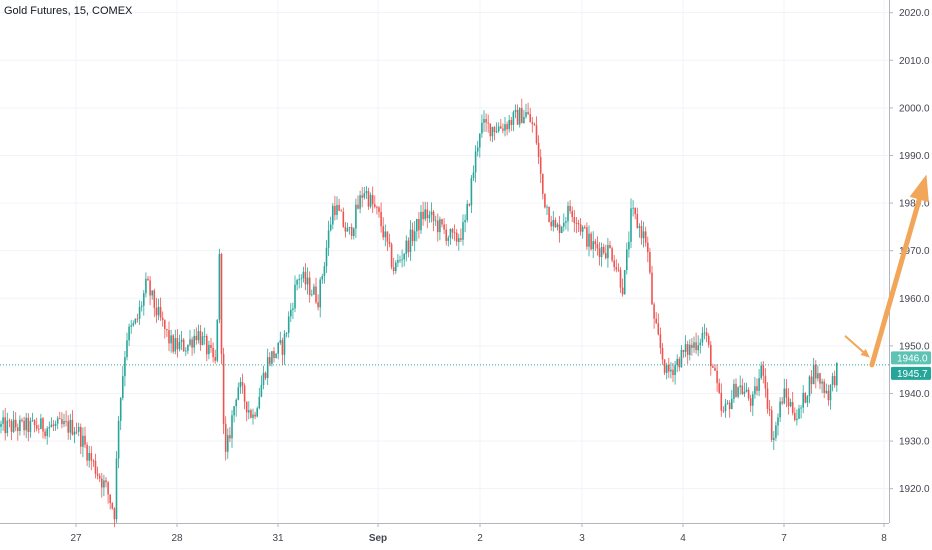  Describe the element at coordinates (582, 538) in the screenshot. I see `x-tick-label: 3` at that location.